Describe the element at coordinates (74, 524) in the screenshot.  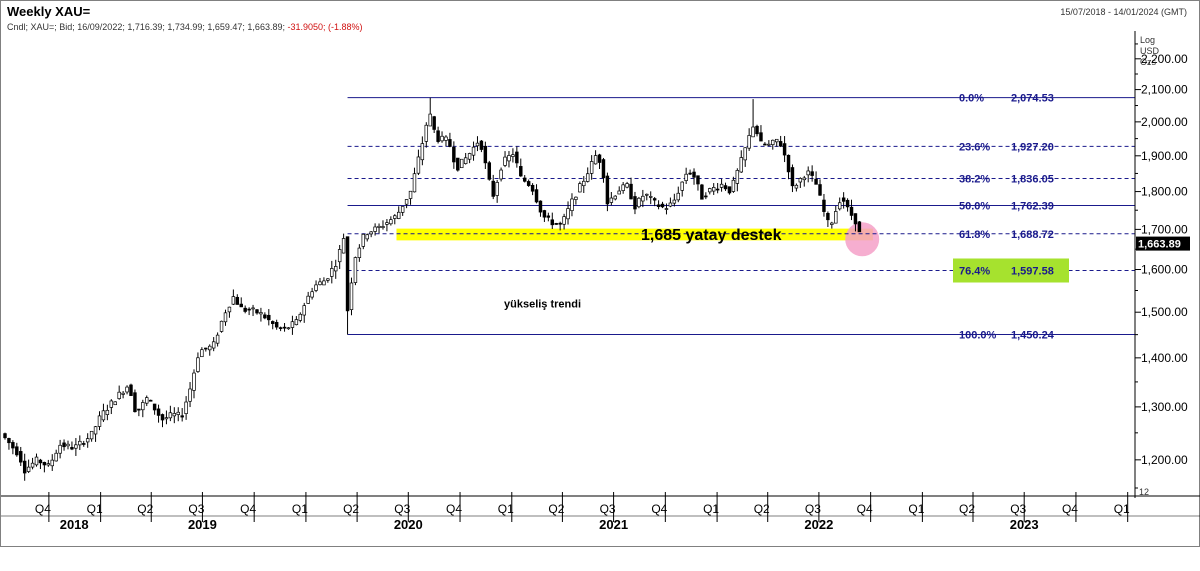
I see `year-label: 2018` at that location.